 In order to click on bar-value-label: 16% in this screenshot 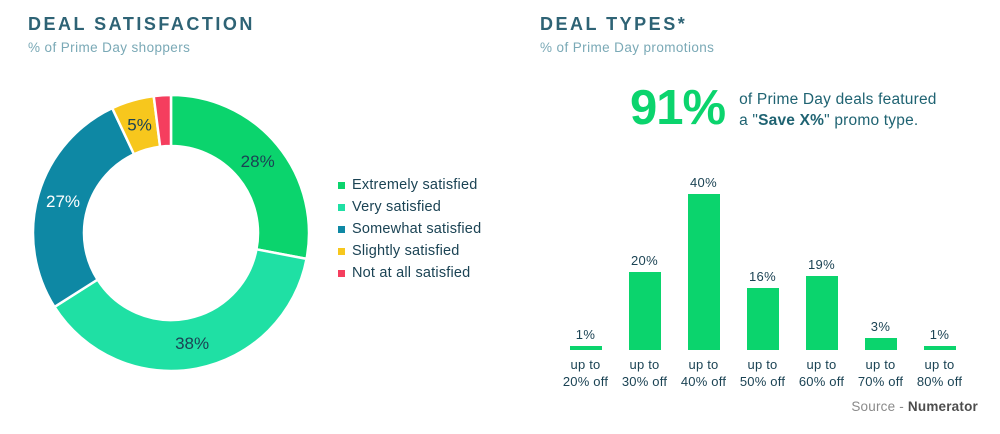, I will do `click(762, 276)`.